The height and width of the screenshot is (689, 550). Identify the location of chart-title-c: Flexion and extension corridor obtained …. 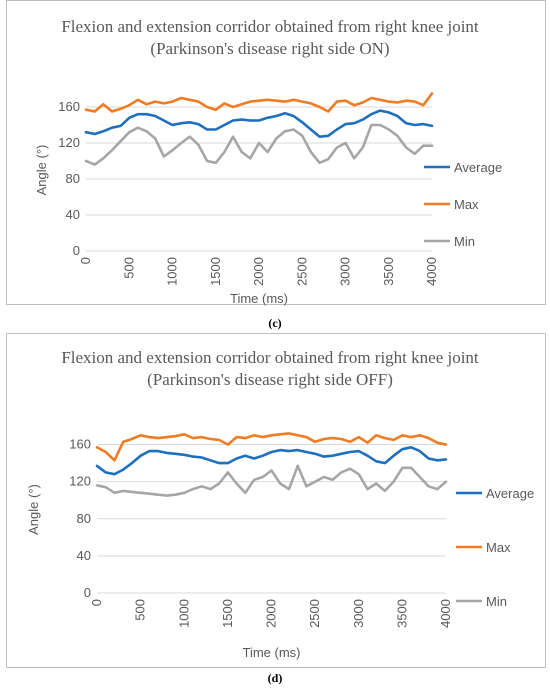
(270, 37).